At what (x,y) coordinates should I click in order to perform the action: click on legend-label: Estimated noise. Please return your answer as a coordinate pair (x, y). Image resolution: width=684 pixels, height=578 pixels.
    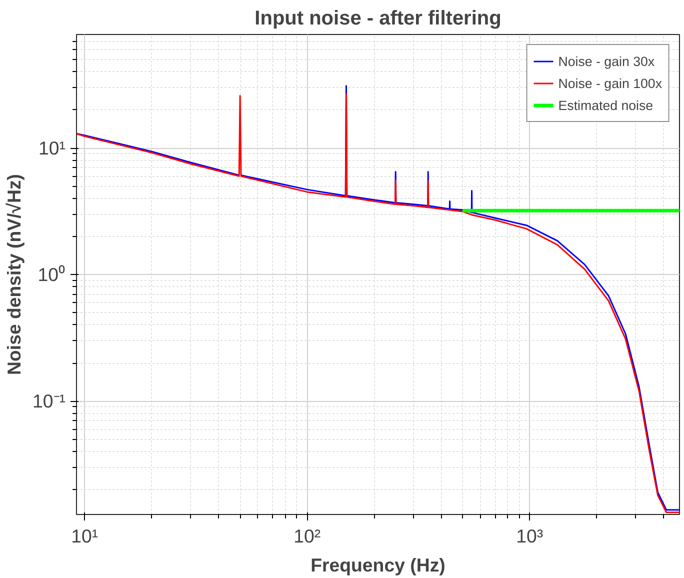
    Looking at the image, I should click on (606, 105).